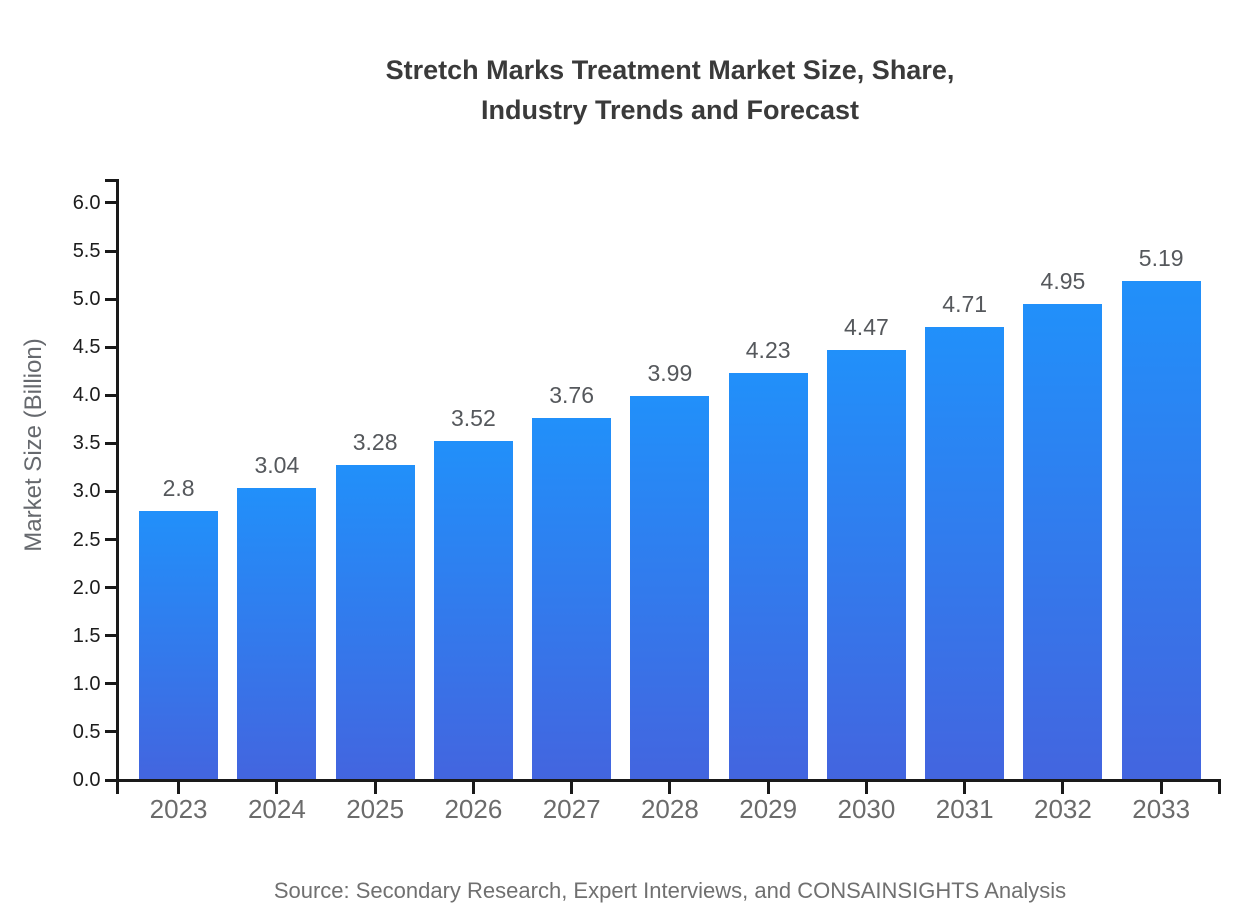 The height and width of the screenshot is (920, 1260). What do you see at coordinates (86, 683) in the screenshot?
I see `y-tick-label: 1.0` at bounding box center [86, 683].